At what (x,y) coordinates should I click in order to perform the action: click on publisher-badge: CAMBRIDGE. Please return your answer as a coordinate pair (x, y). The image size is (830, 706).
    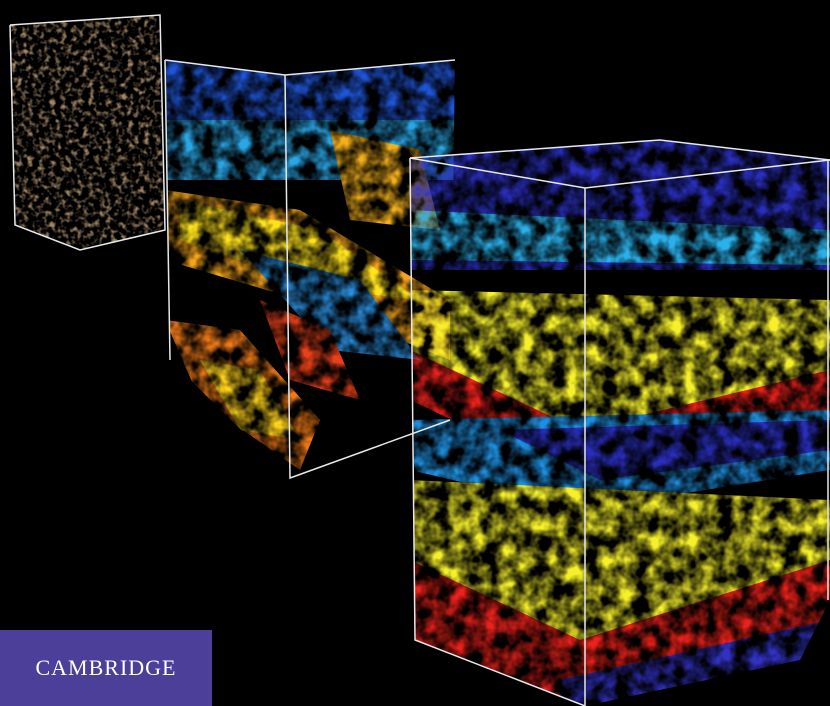
    Looking at the image, I should click on (106, 668).